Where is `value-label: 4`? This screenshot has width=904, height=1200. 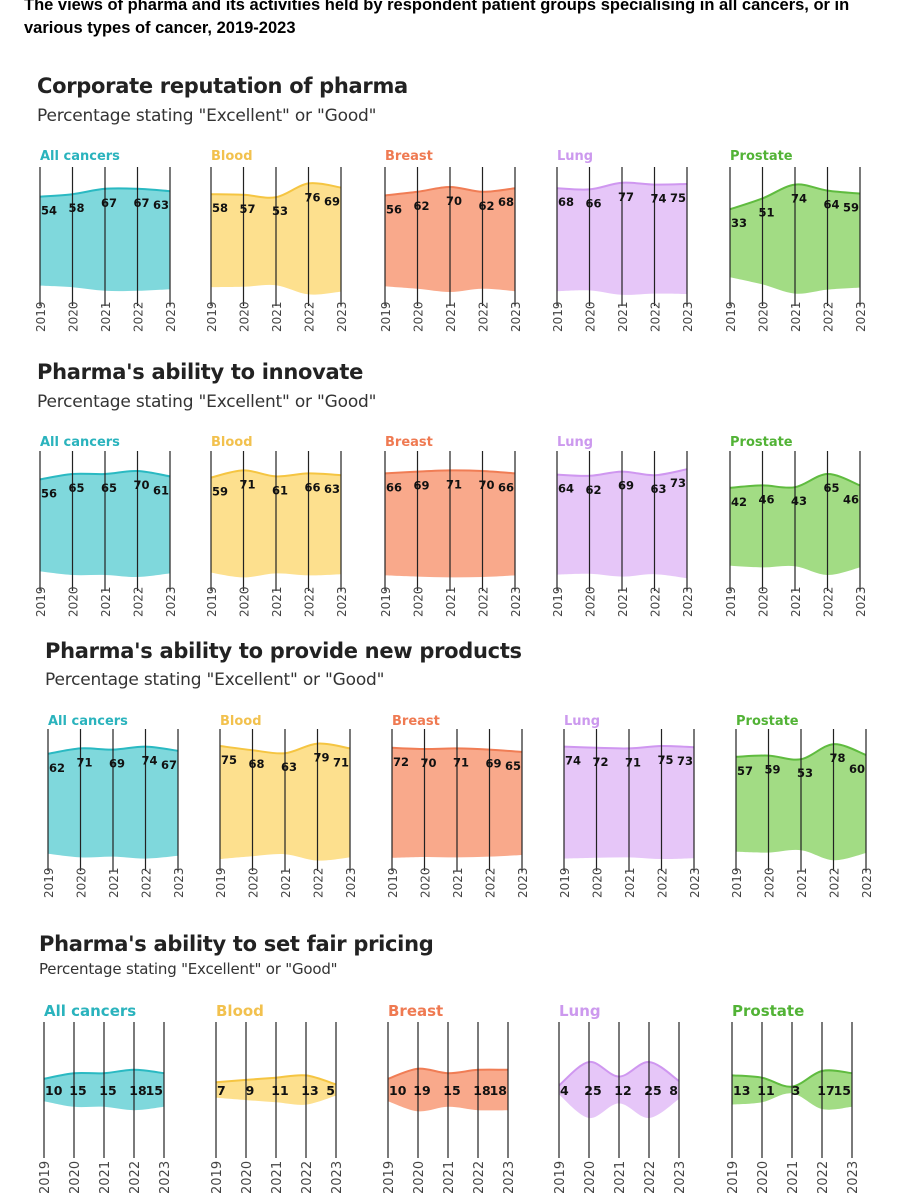
value-label: 4 is located at coordinates (564, 1090).